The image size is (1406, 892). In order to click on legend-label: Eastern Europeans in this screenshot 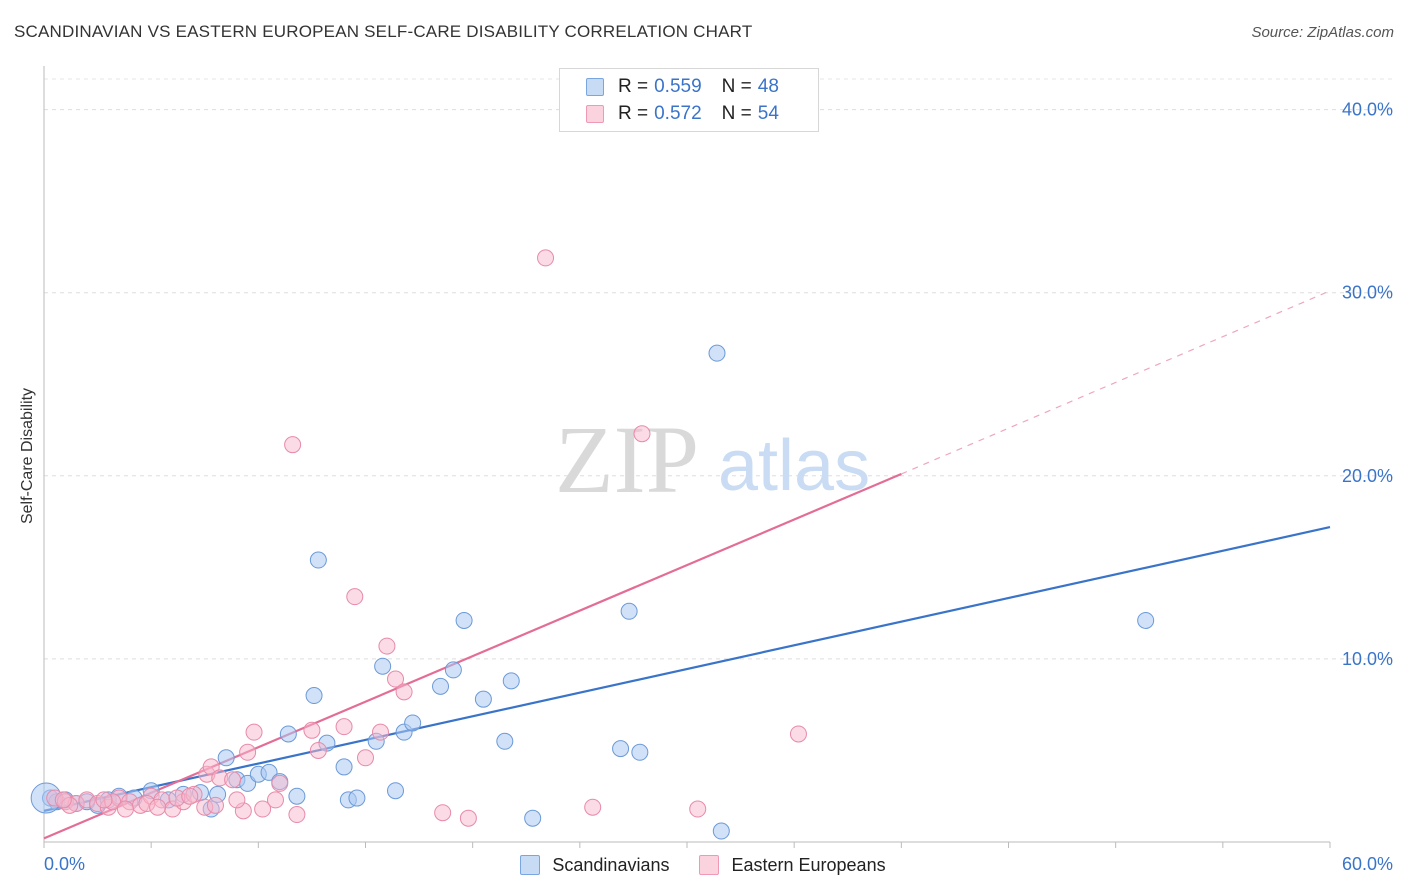, I will do `click(808, 864)`.